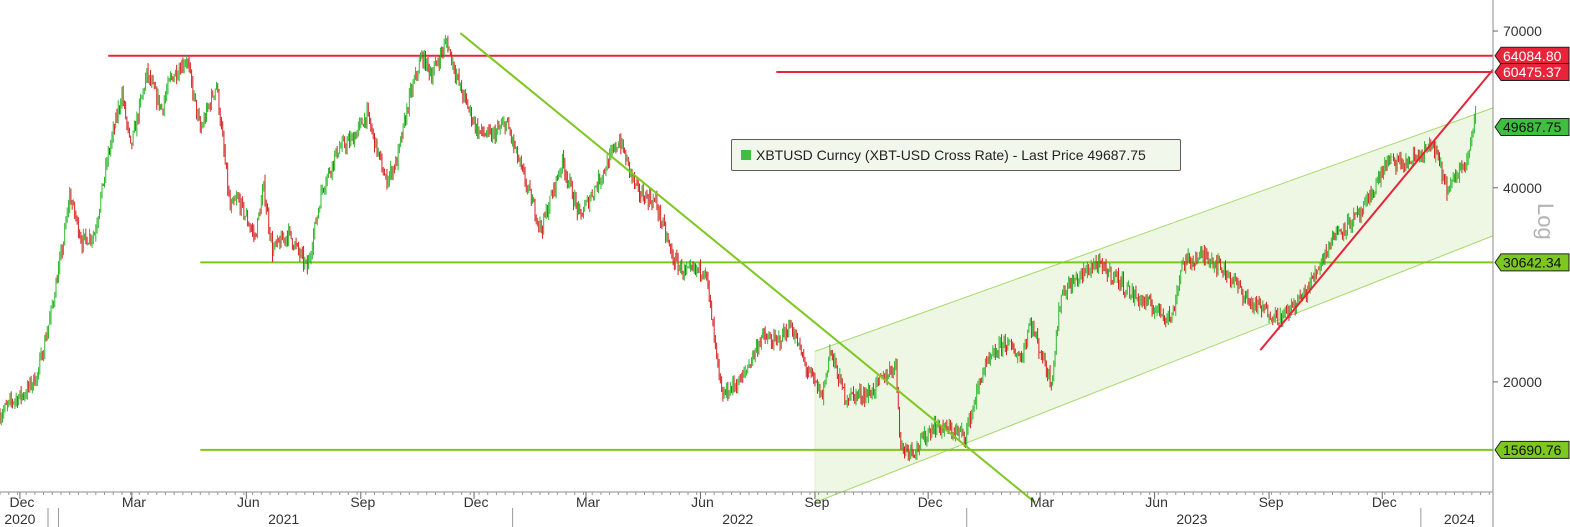  What do you see at coordinates (746, 155) in the screenshot?
I see `legend-swatch` at bounding box center [746, 155].